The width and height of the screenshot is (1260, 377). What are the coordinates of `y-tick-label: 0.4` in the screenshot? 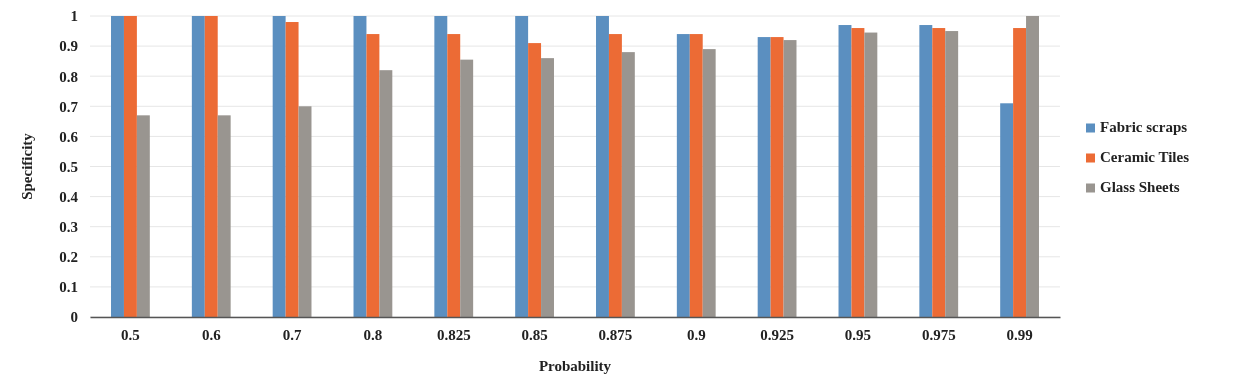 It's located at (69, 196).